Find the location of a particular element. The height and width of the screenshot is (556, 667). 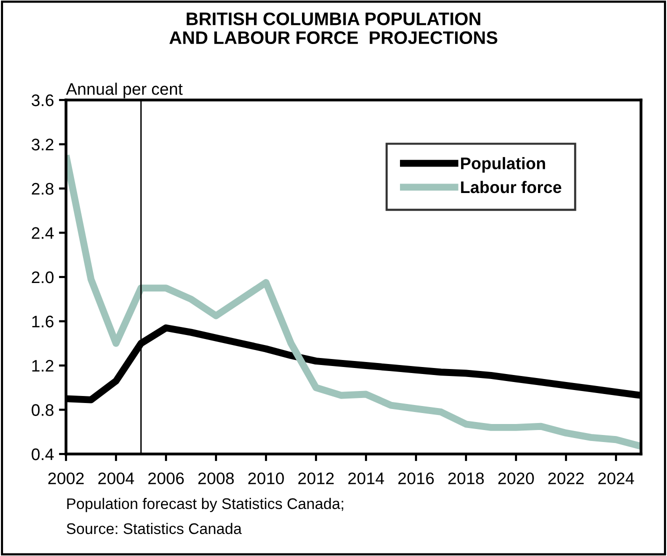

y-tick-label: 2.4 is located at coordinates (43, 233).